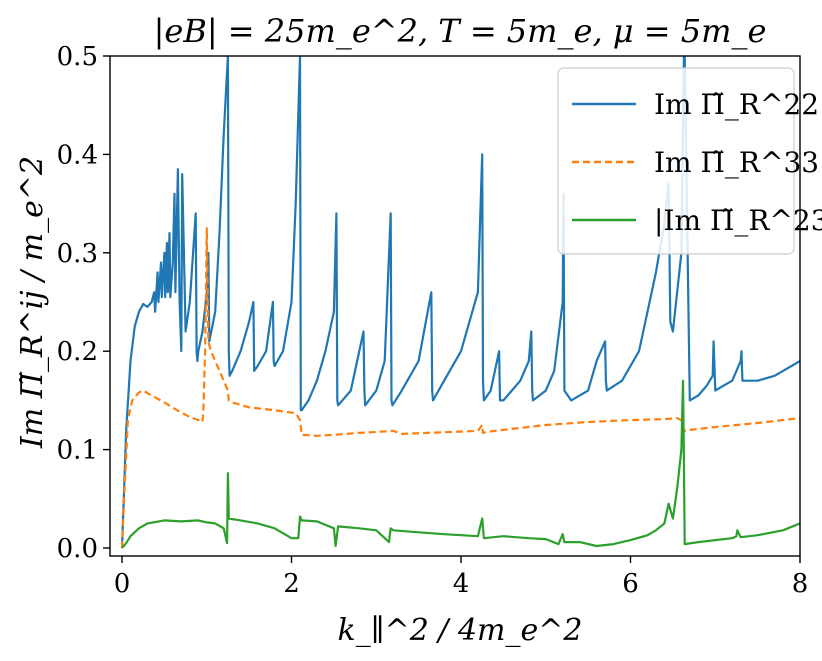  Describe the element at coordinates (460, 31) in the screenshot. I see `chart-title: |eB| = 25m_e^2, T = 5m_e, μ = 5m_e` at that location.